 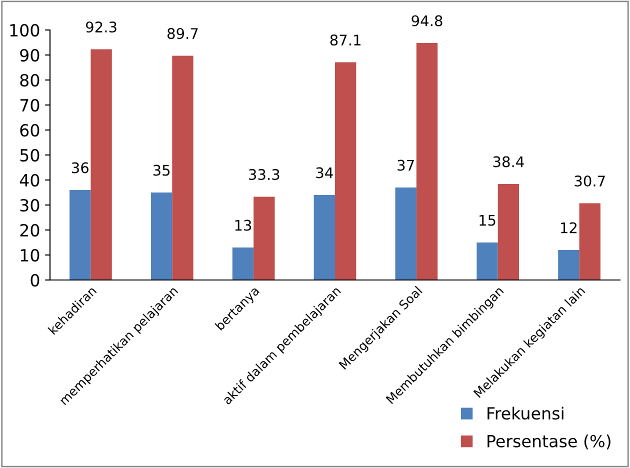 What do you see at coordinates (80, 168) in the screenshot?
I see `data-label: 36` at bounding box center [80, 168].